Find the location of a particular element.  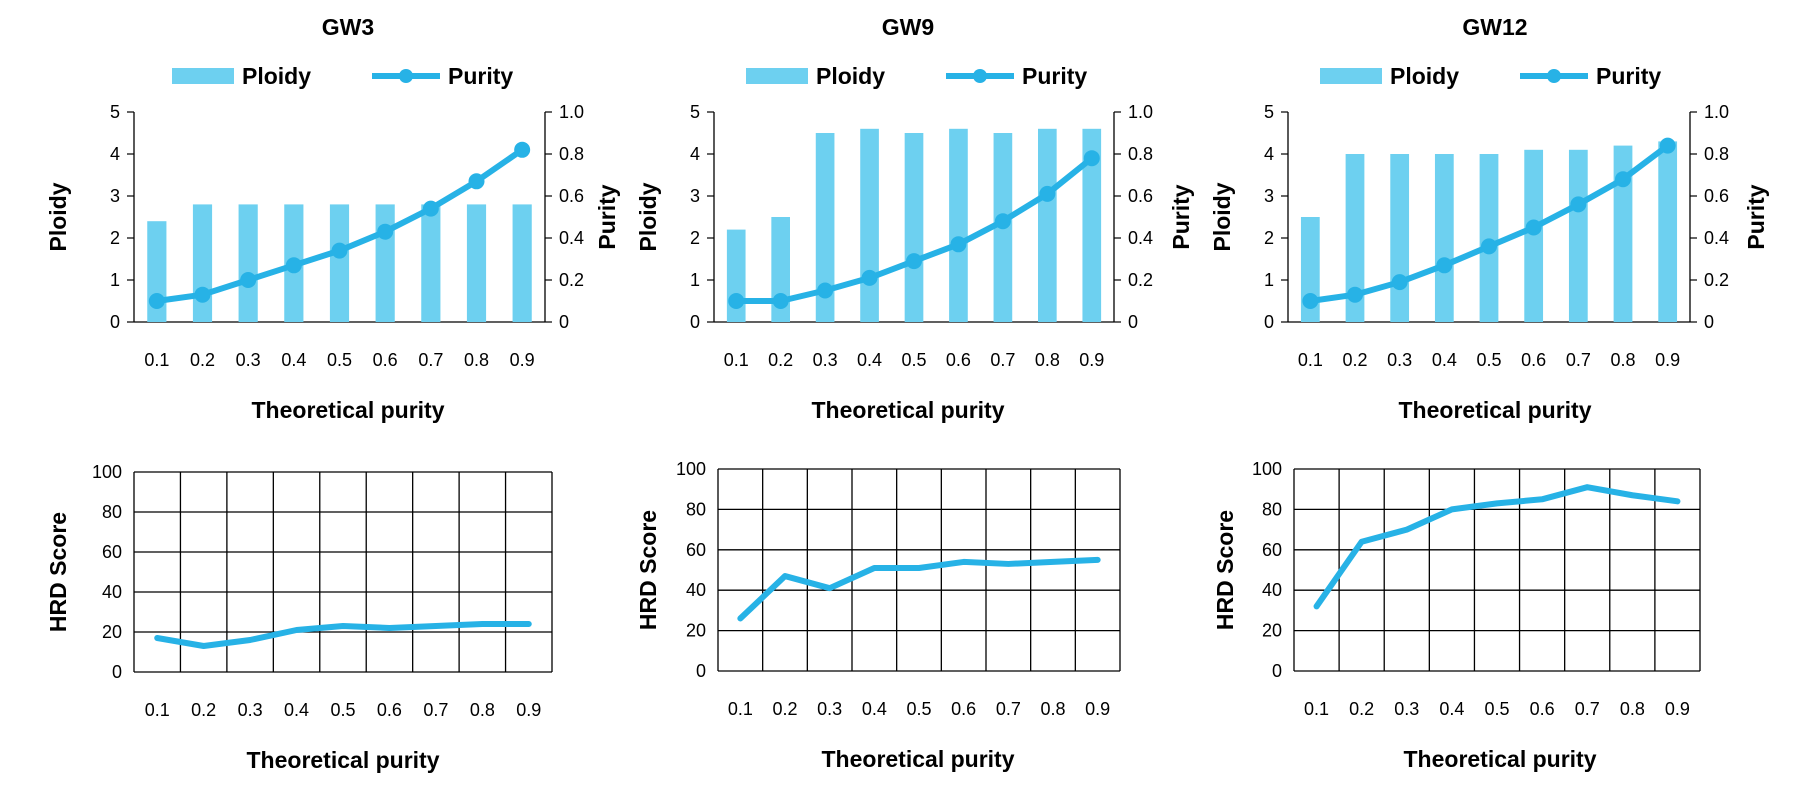

y-tick-label: 1 is located at coordinates (1269, 280).